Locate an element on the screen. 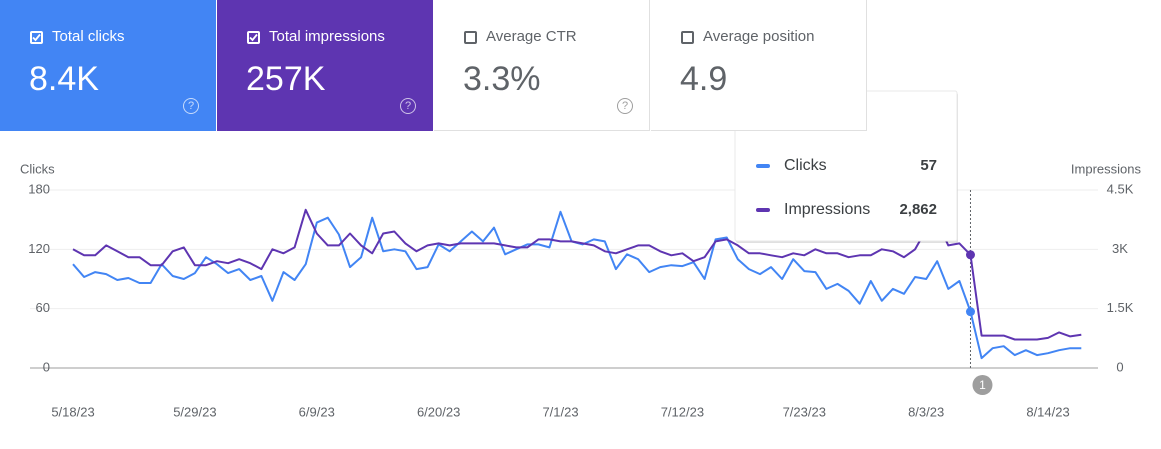 The width and height of the screenshot is (1161, 449). y-tick-label: 60 is located at coordinates (43, 307).